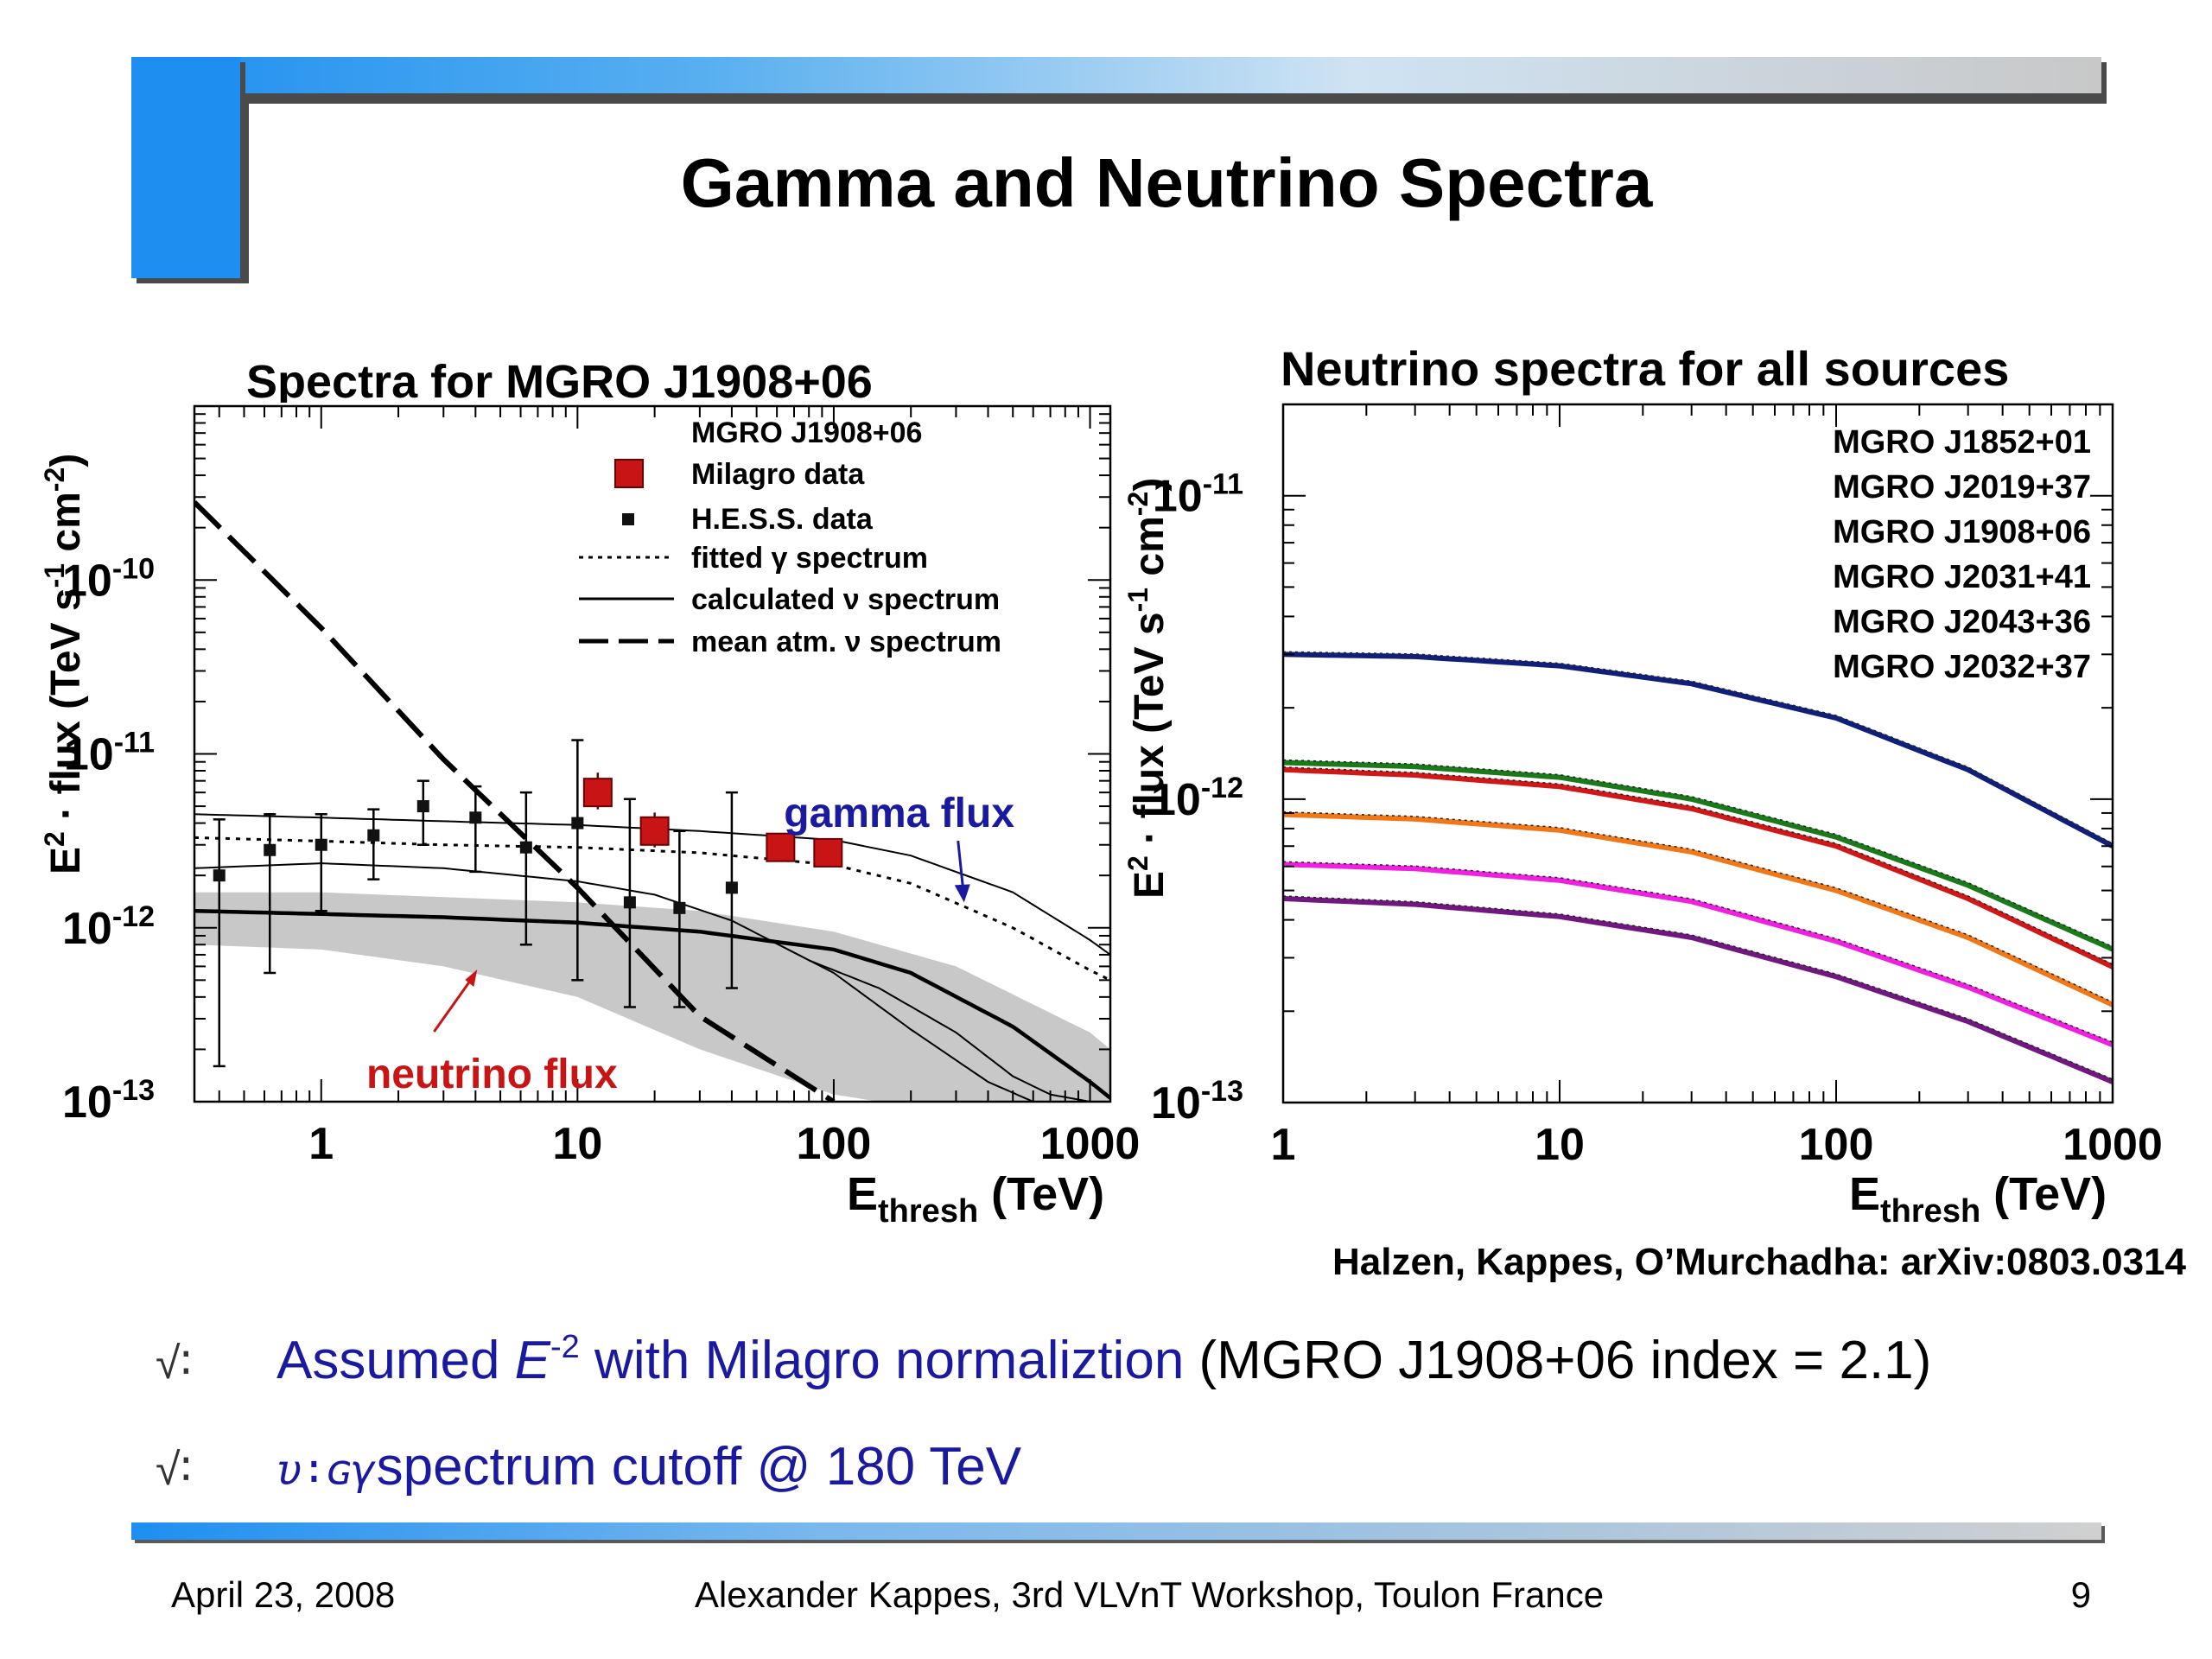 This screenshot has height=1659, width=2212. What do you see at coordinates (108, 927) in the screenshot?
I see `left-y-tick-label: 10-12` at bounding box center [108, 927].